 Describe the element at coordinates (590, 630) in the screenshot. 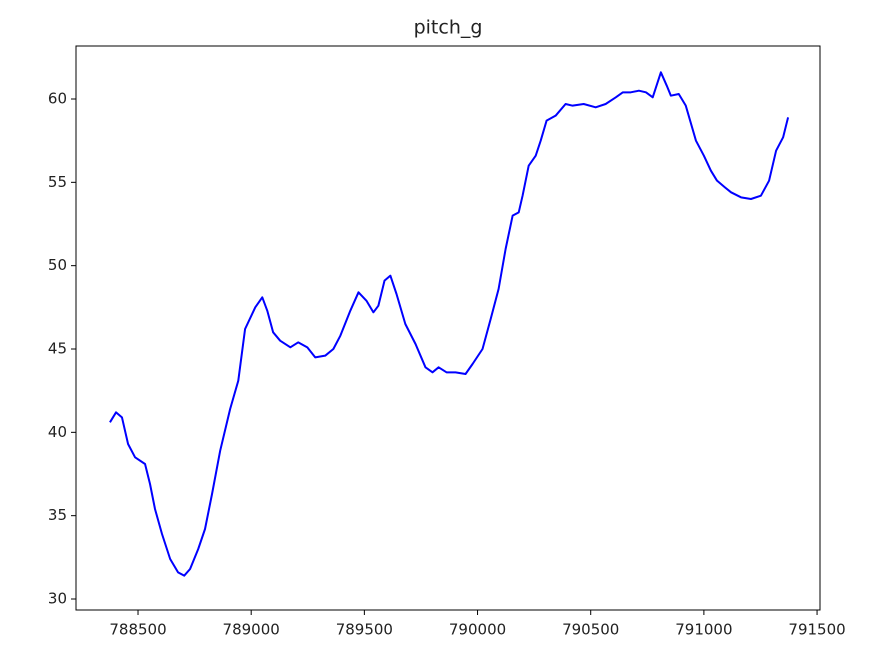

I see `x-tick-label: 790500` at that location.